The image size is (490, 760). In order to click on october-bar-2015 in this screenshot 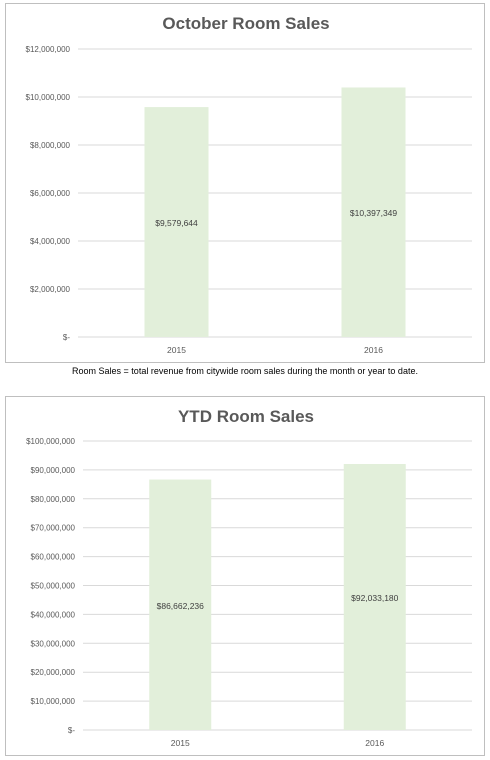, I will do `click(176, 222)`.